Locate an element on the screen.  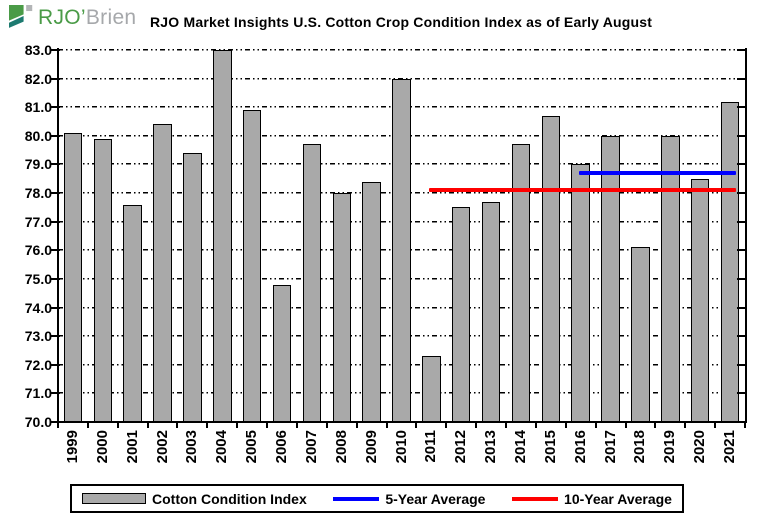
x-axis-year-label-2004: 2004 is located at coordinates (222, 447).